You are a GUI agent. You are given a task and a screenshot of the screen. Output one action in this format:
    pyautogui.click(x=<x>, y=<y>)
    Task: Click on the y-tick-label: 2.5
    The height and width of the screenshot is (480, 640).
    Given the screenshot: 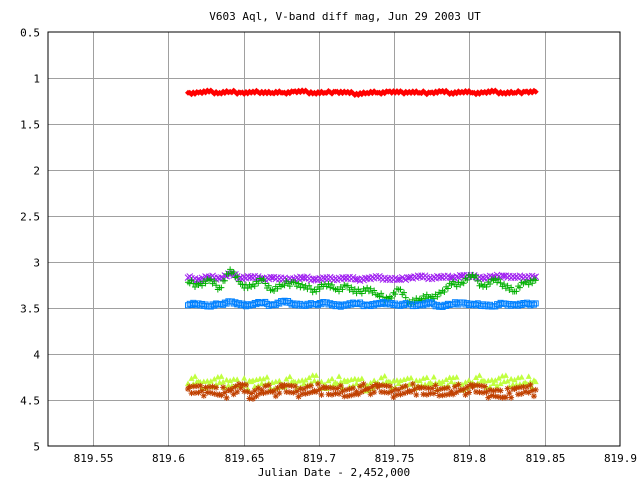 What is the action you would take?
    pyautogui.click(x=30, y=217)
    